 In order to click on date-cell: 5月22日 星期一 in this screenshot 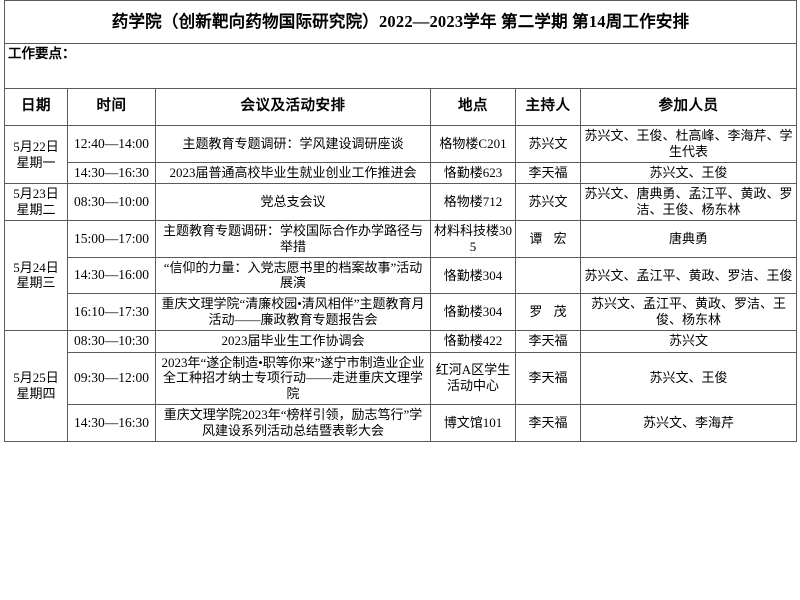, I will do `click(36, 154)`.